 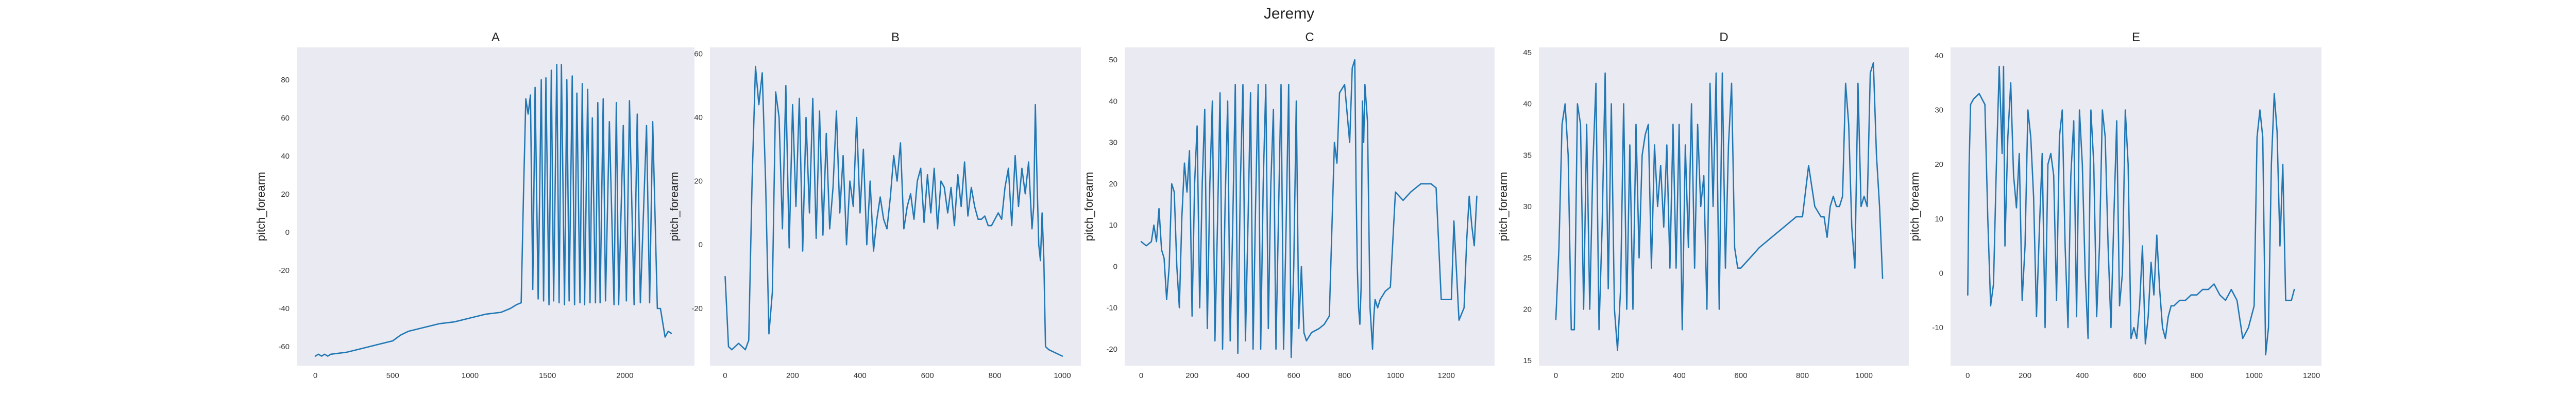 I want to click on y-tick-label: 15, so click(x=1527, y=360).